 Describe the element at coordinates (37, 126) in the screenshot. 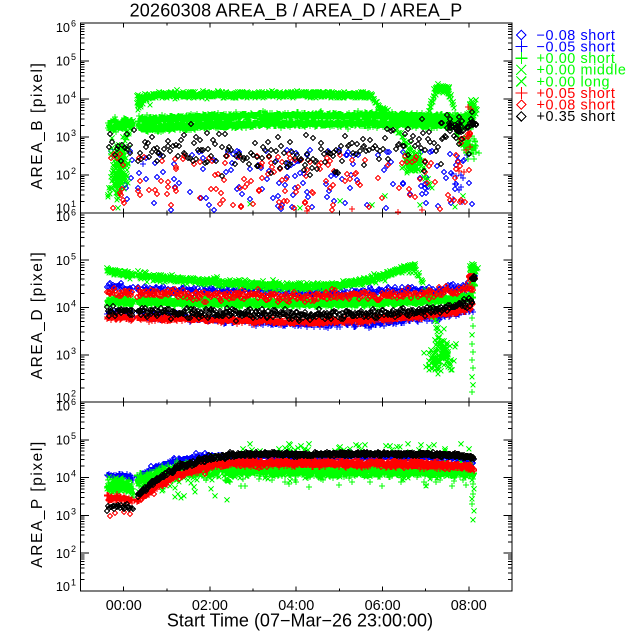

I see `svg-text: AREA_B [pixel]` at that location.